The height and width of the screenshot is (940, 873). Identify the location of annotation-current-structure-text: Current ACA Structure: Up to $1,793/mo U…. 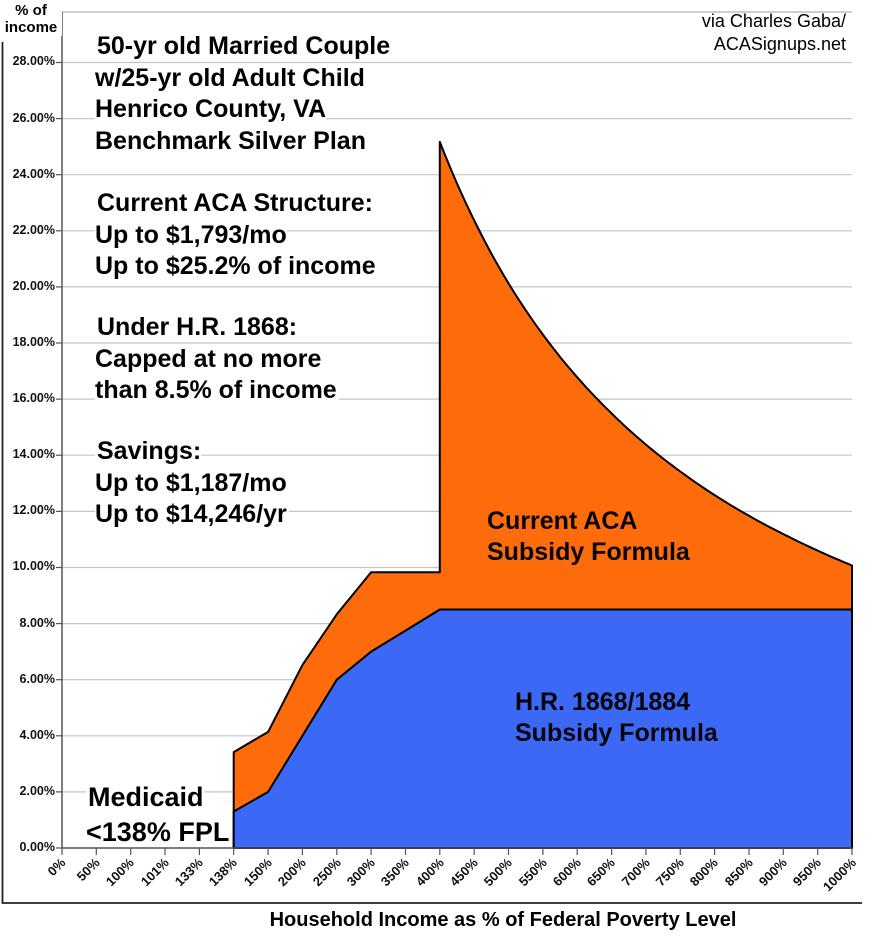
(236, 234).